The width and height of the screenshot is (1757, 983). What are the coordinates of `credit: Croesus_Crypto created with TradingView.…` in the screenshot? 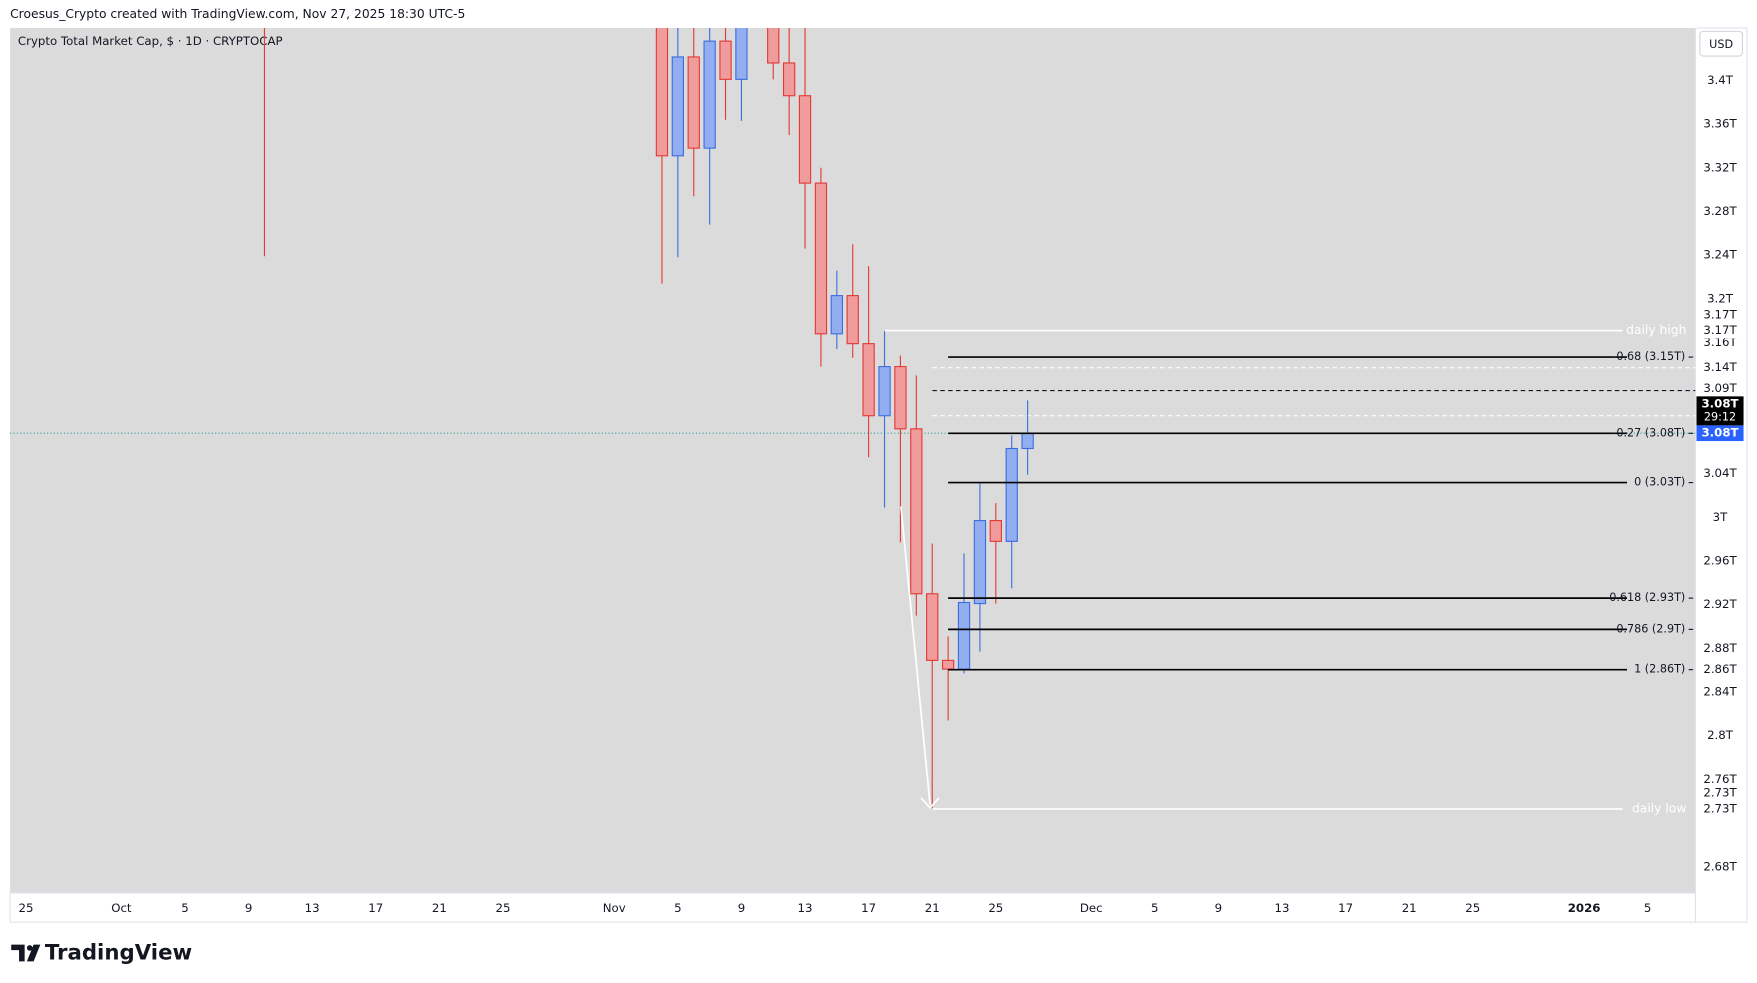 It's located at (237, 14).